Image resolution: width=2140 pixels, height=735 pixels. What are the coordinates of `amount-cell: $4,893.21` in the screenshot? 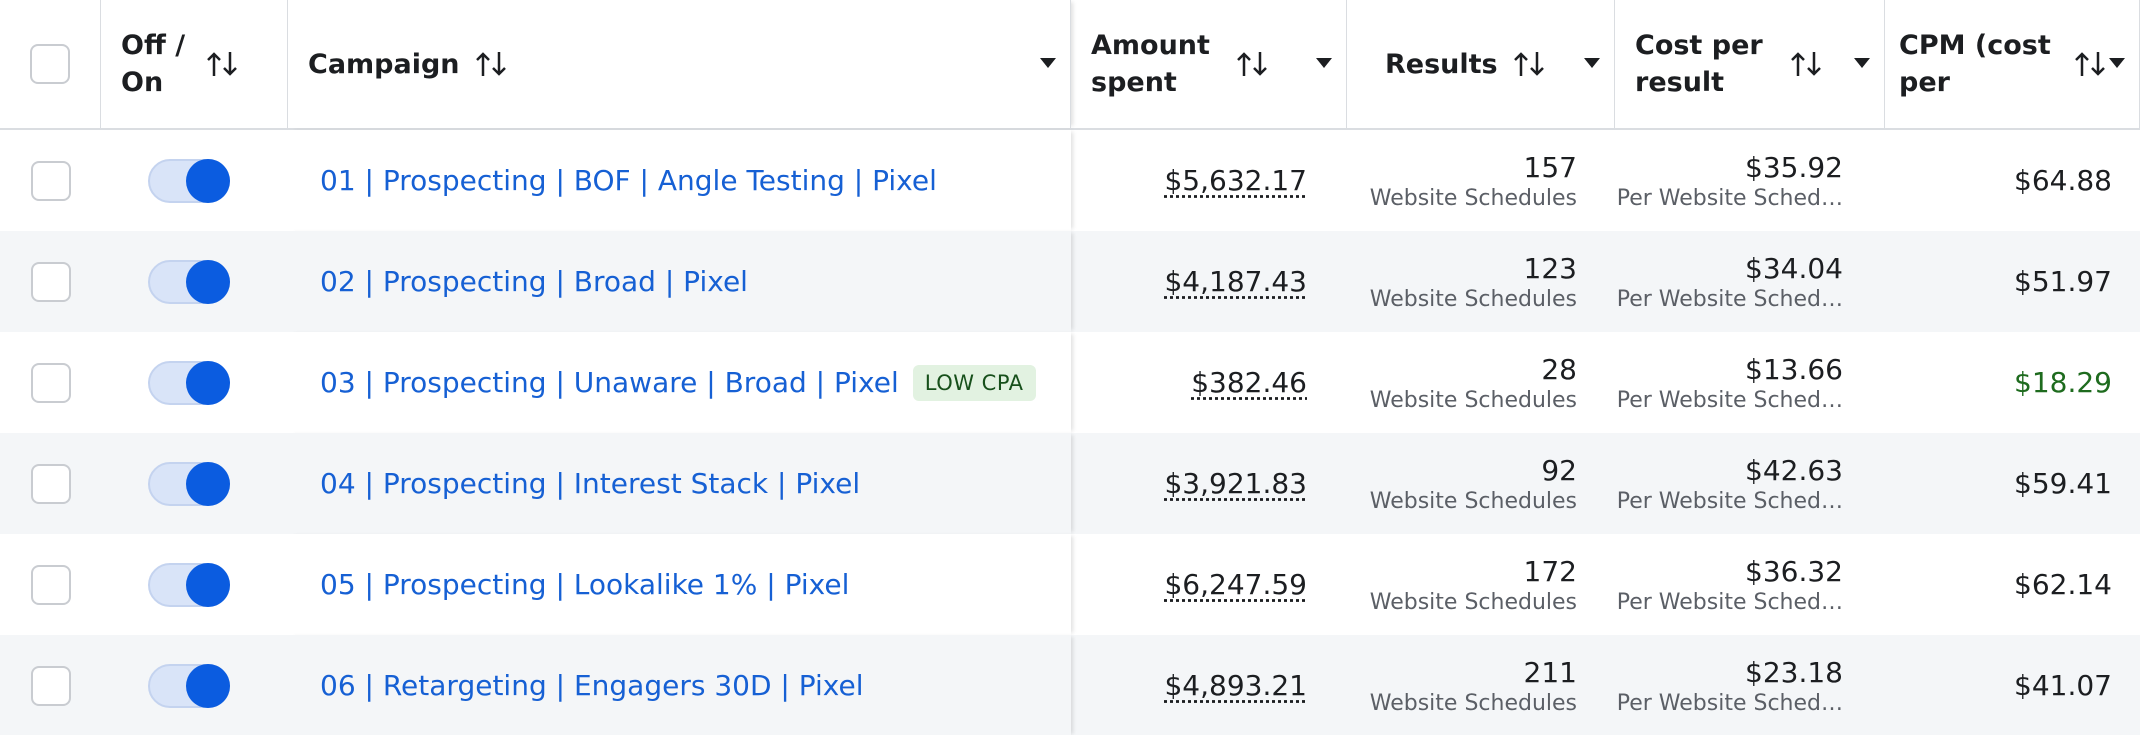 It's located at (1209, 685).